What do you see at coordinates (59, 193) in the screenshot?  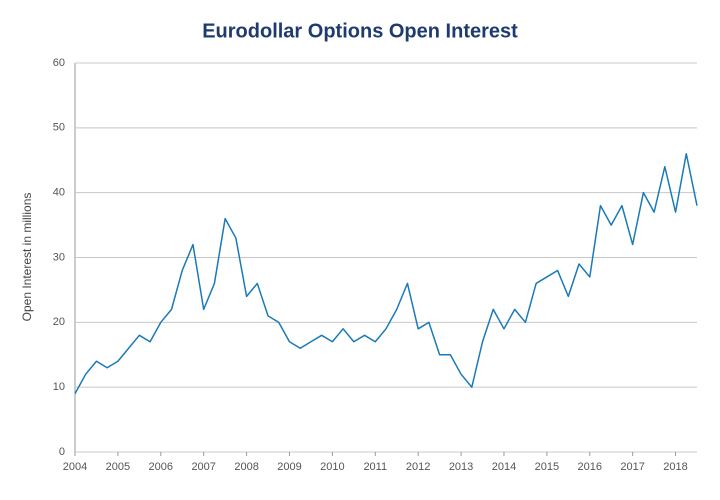 I see `y-tick-label: 40` at bounding box center [59, 193].